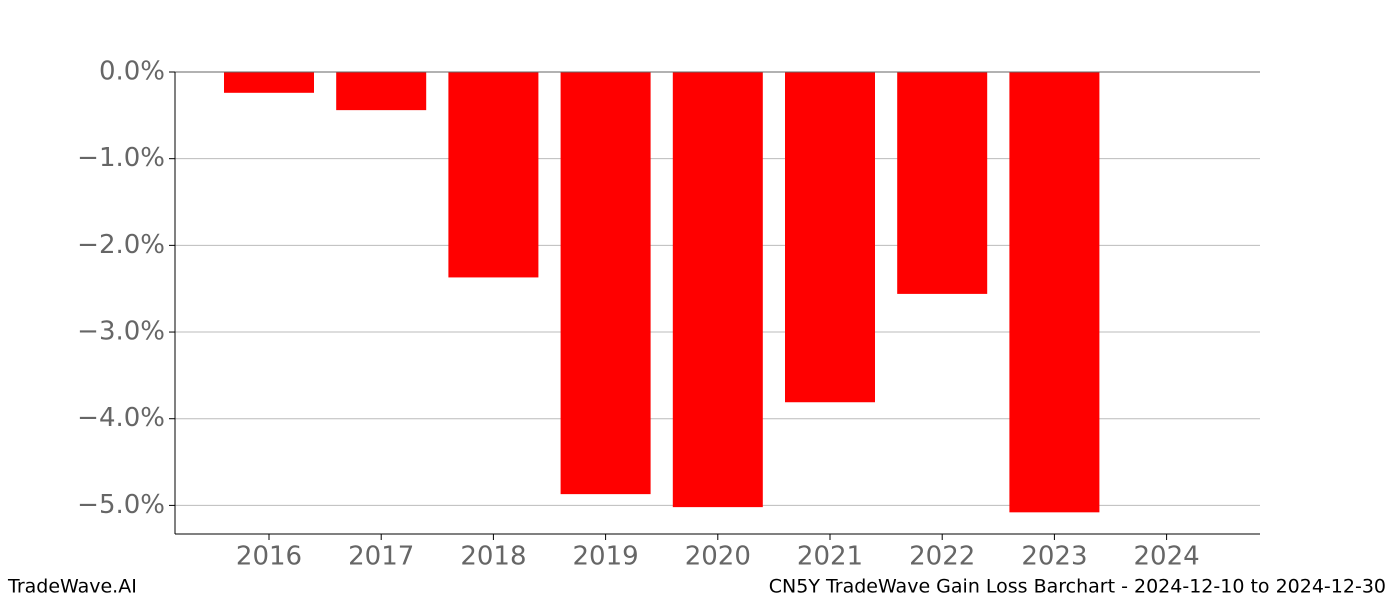  Describe the element at coordinates (72, 587) in the screenshot. I see `footer-left: TradeWave.AI` at that location.